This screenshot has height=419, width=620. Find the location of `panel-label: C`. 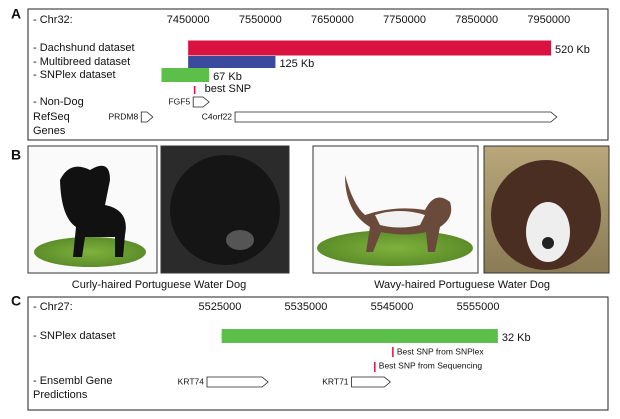

panel-label: C is located at coordinates (16, 301).